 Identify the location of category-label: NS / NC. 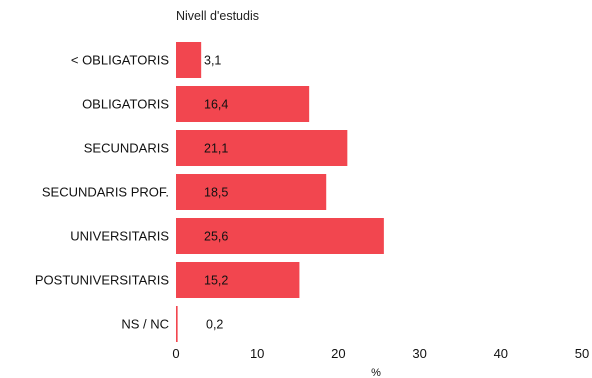
(145, 324).